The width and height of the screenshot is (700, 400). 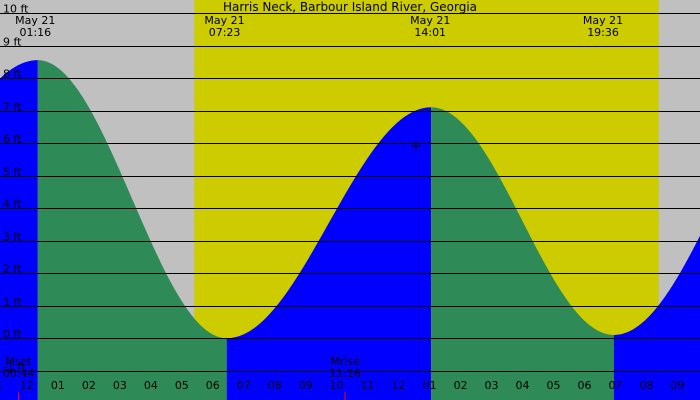 What do you see at coordinates (14, 367) in the screenshot?
I see `y-tick-label: -1 ft` at bounding box center [14, 367].